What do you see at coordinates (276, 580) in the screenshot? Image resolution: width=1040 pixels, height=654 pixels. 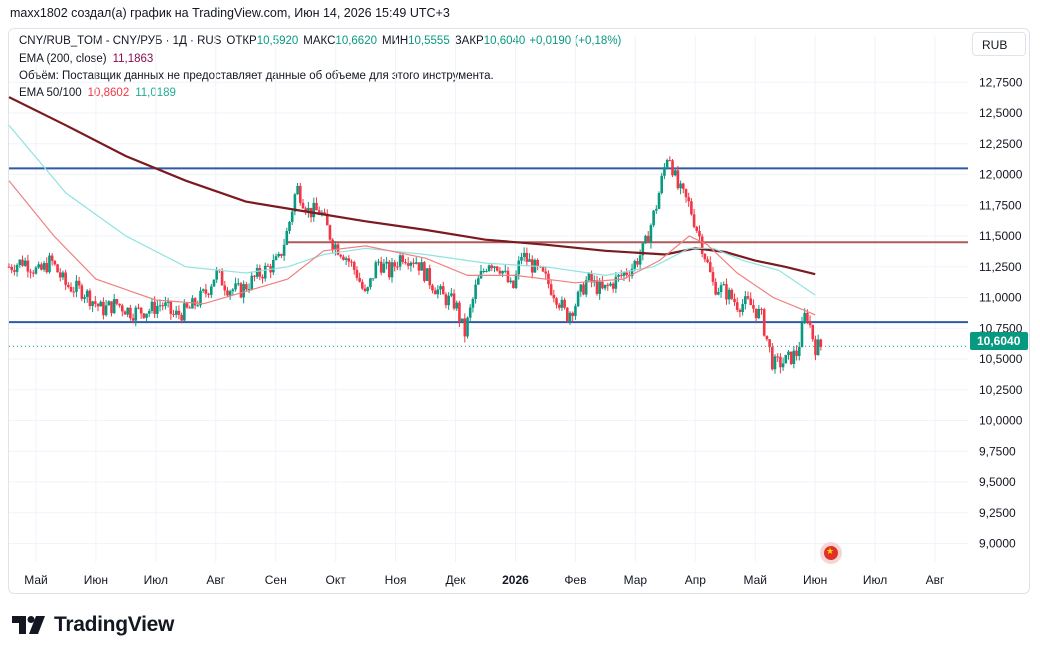 I see `x-tick-label: Сен` at bounding box center [276, 580].